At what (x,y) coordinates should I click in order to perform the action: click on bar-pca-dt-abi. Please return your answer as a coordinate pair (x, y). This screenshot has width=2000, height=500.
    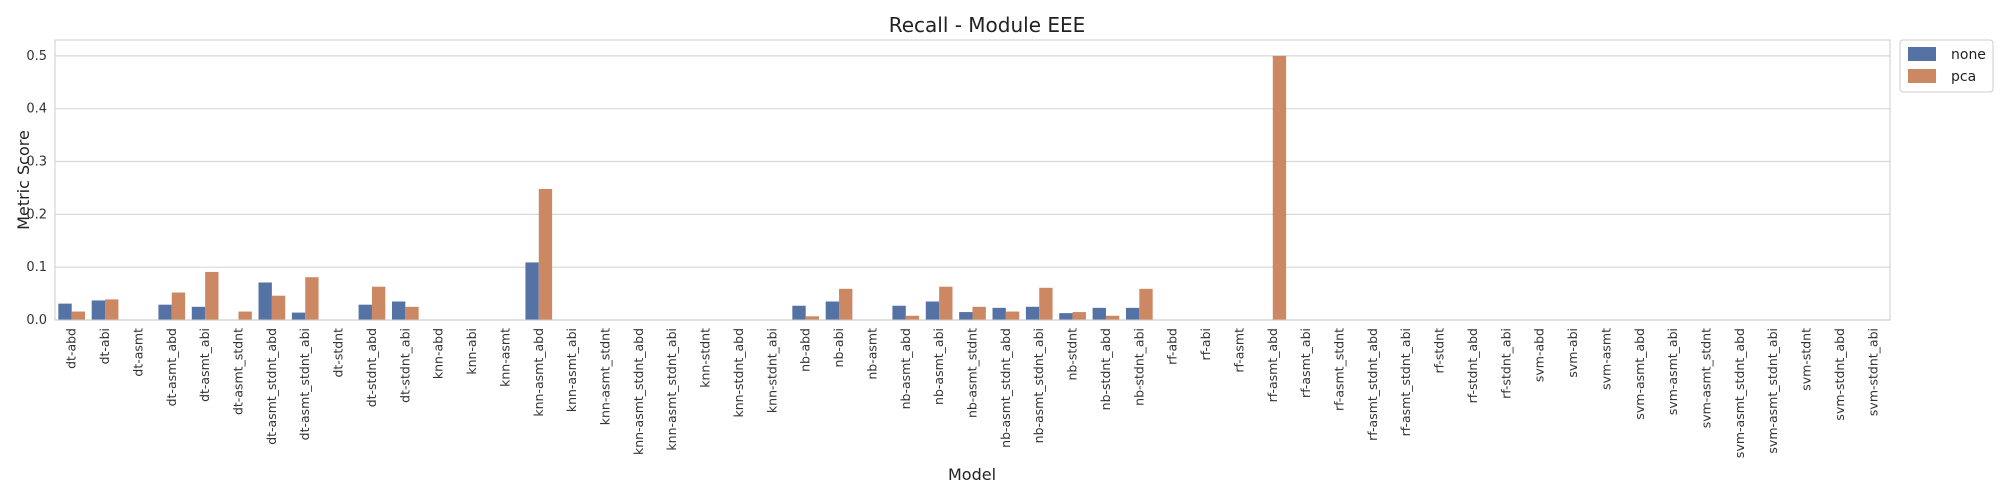
    Looking at the image, I should click on (112, 309).